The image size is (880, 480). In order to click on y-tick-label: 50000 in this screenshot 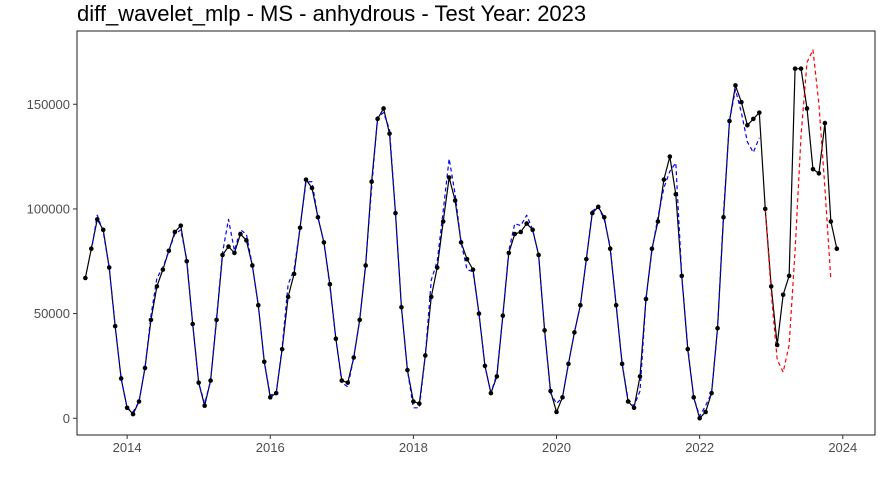, I will do `click(52, 313)`.